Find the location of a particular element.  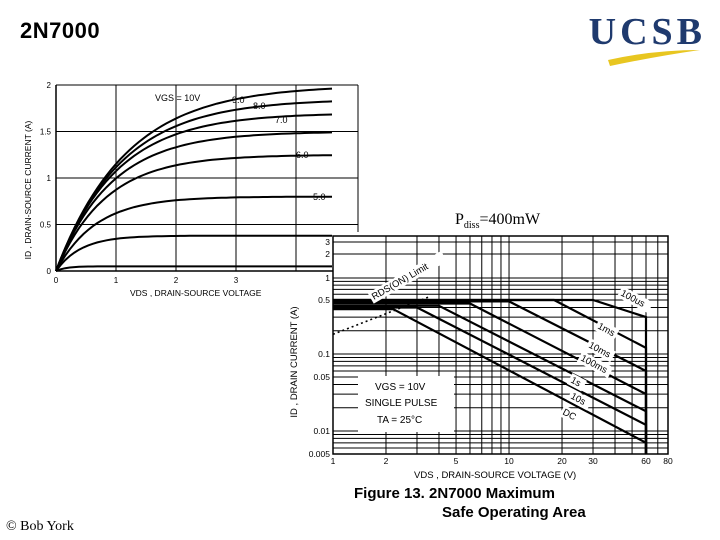

y-axis-label: ID , DRAIN CURRENT (A) is located at coordinates (294, 361).